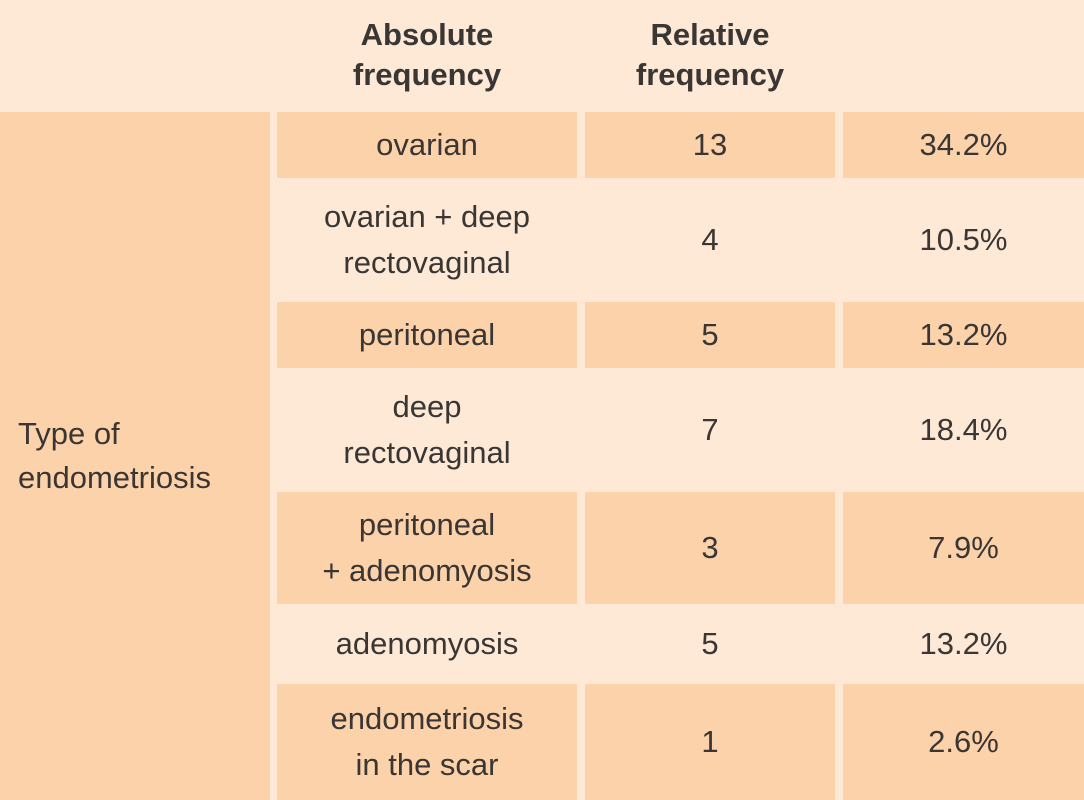 This screenshot has height=800, width=1084. Describe the element at coordinates (114, 477) in the screenshot. I see `row-group-label-line2: endometriosis` at that location.